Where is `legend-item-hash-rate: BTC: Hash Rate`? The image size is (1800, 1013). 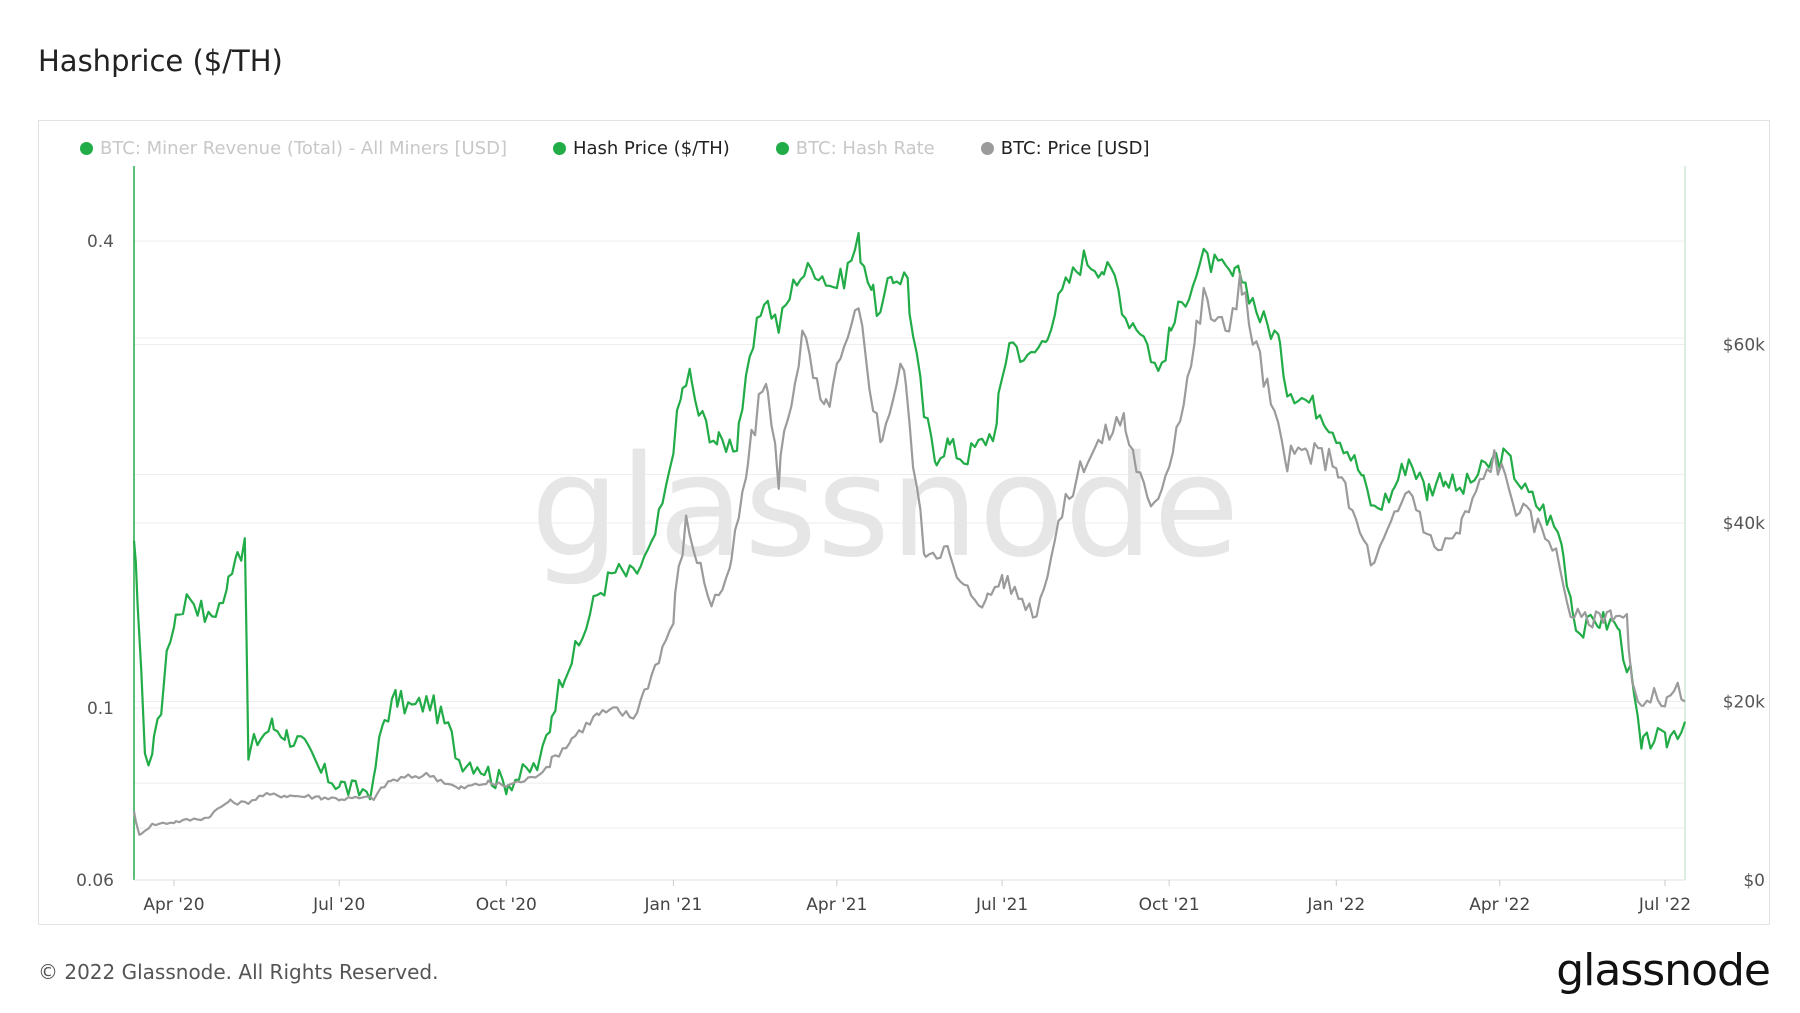
legend-item-hash-rate: BTC: Hash Rate is located at coordinates (855, 148).